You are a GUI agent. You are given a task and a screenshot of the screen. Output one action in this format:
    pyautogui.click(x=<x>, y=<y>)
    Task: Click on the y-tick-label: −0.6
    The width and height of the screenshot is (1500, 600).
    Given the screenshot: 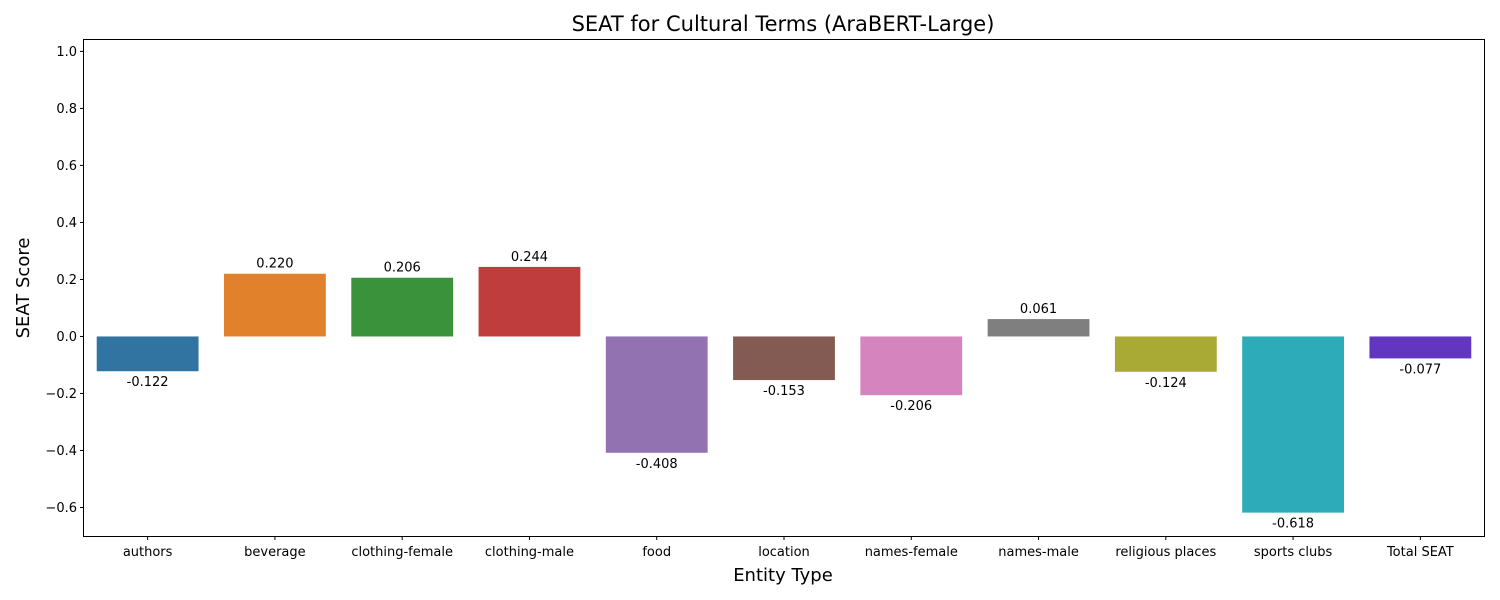 What is the action you would take?
    pyautogui.click(x=61, y=508)
    